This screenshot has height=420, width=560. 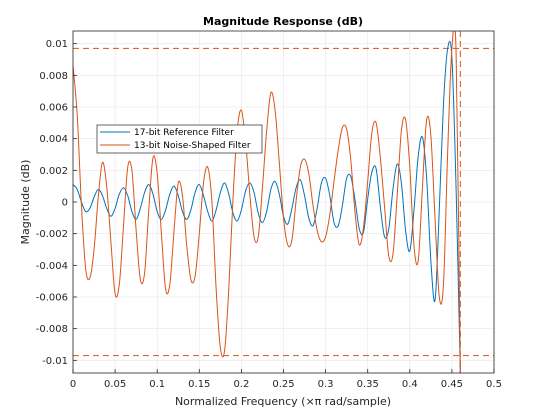 I want to click on x-tick-label: 0.25, so click(x=283, y=384).